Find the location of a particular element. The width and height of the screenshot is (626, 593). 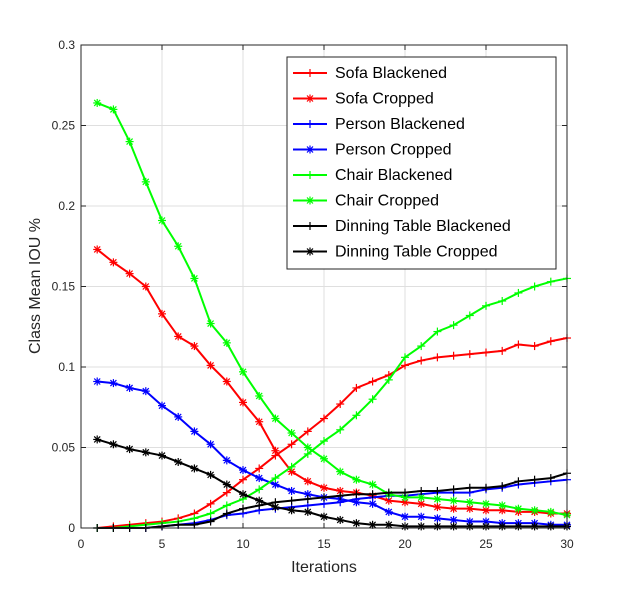

legend-item: Person Blackened is located at coordinates (379, 124).